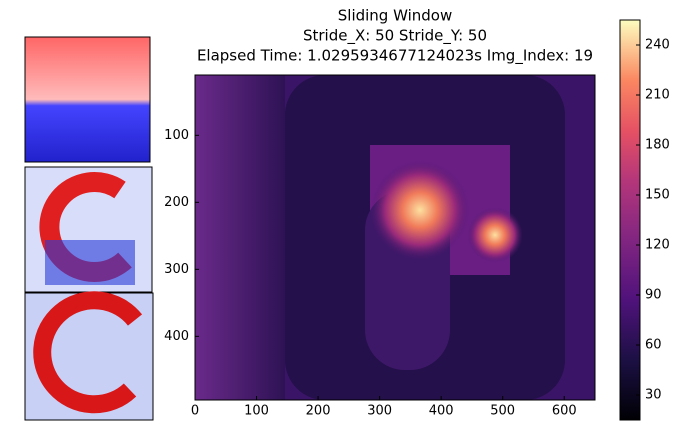  What do you see at coordinates (318, 411) in the screenshot?
I see `x-tick-label: 200` at bounding box center [318, 411].